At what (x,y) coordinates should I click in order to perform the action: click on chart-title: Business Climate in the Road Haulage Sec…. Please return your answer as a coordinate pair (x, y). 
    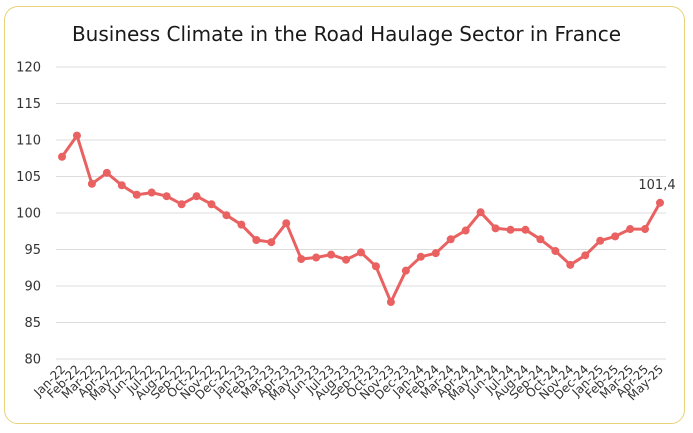
    Looking at the image, I should click on (346, 34).